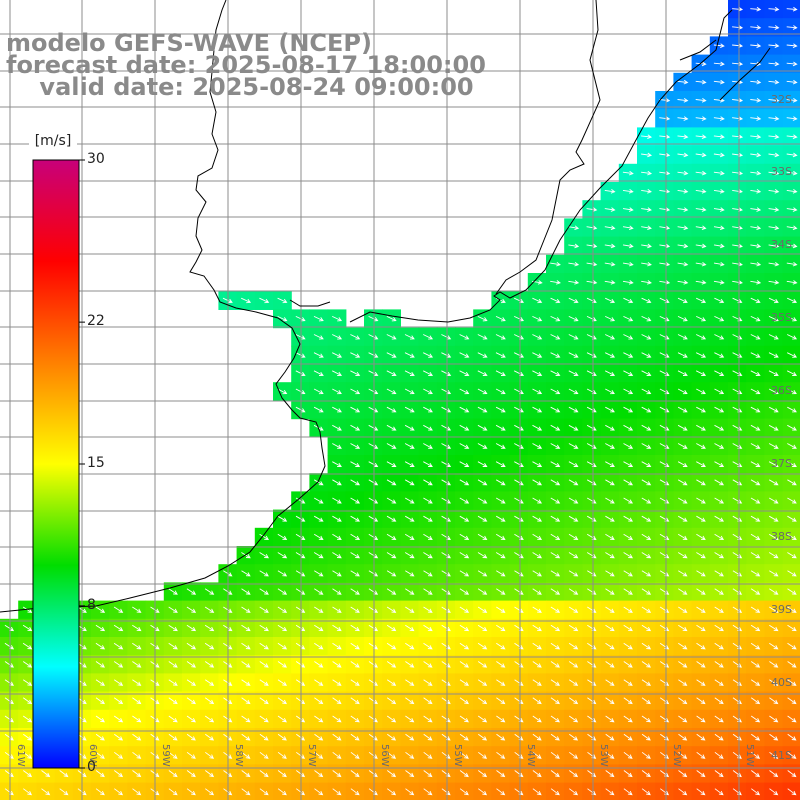 The width and height of the screenshot is (800, 800). Describe the element at coordinates (238, 755) in the screenshot. I see `longitude-label: 58W` at that location.